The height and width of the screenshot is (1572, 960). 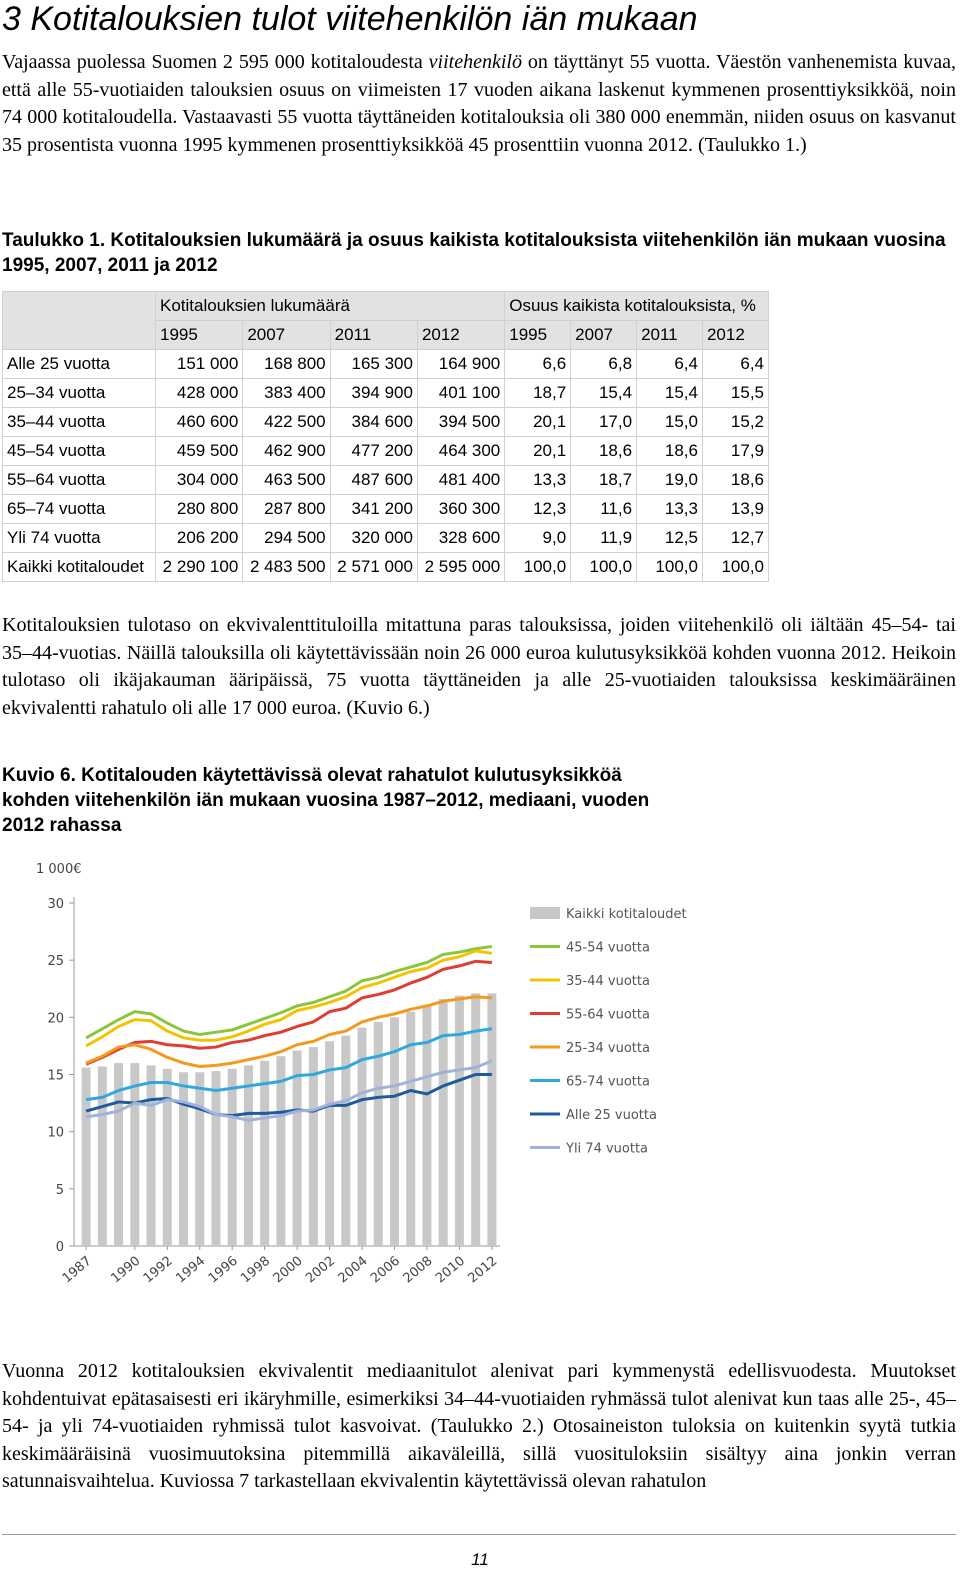 What do you see at coordinates (669, 422) in the screenshot?
I see `table-cell: 15,0` at bounding box center [669, 422].